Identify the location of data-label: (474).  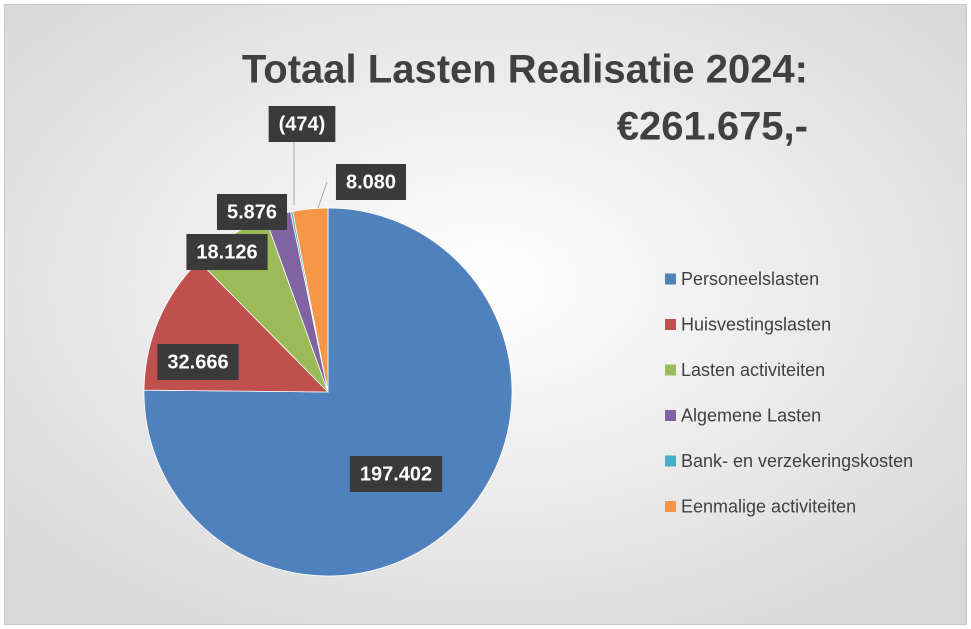
(302, 124).